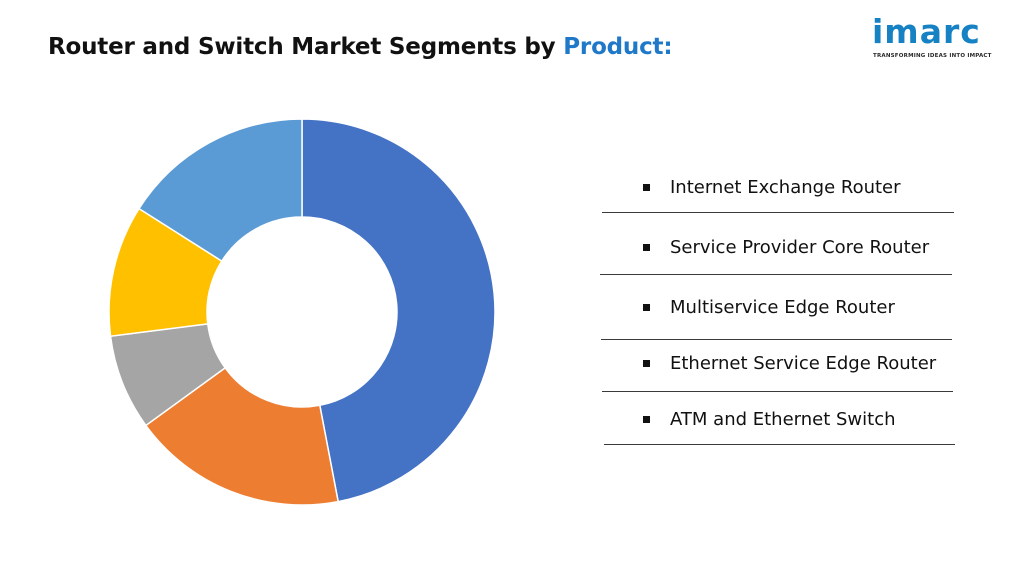  Describe the element at coordinates (398, 310) in the screenshot. I see `donut-slice-internet-exchange-router` at that location.